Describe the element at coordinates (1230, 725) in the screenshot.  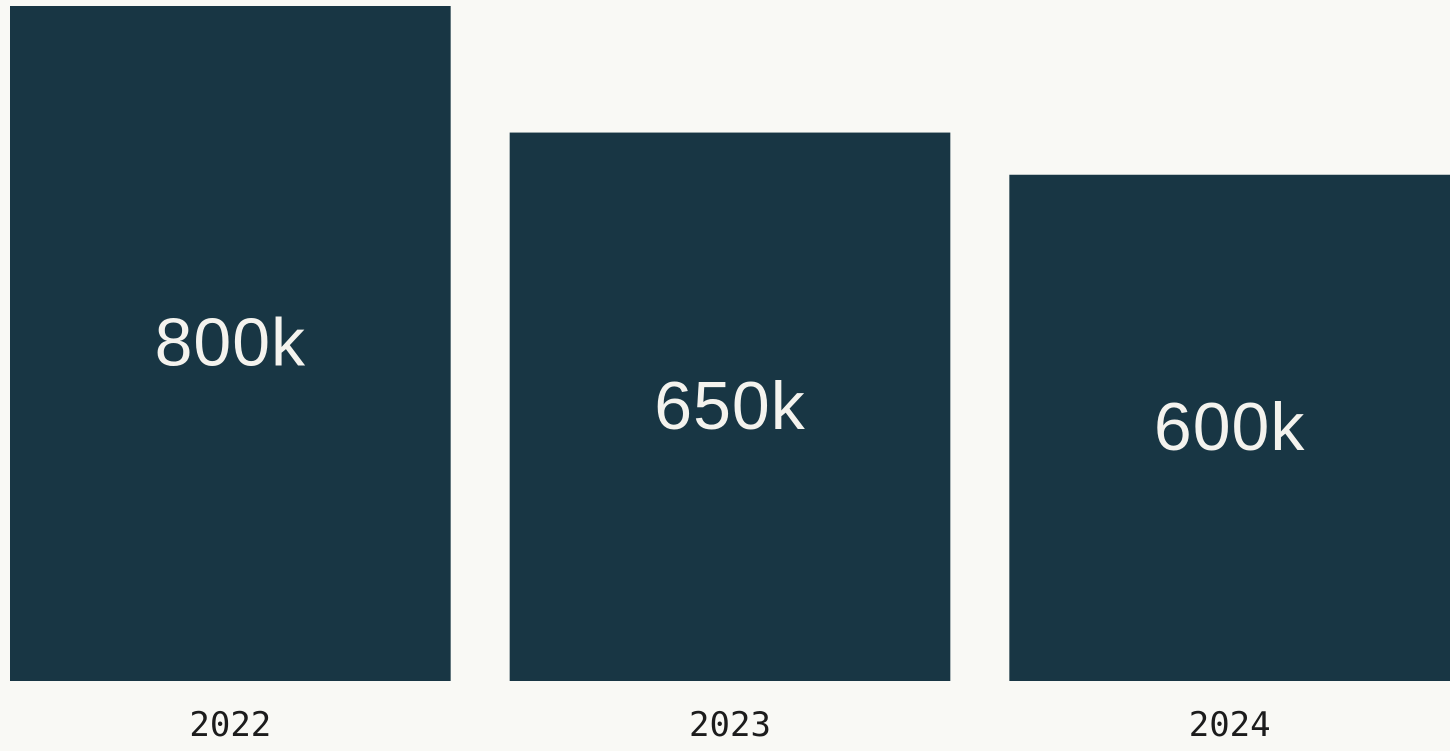
I see `x-tick-label: 2024` at that location.